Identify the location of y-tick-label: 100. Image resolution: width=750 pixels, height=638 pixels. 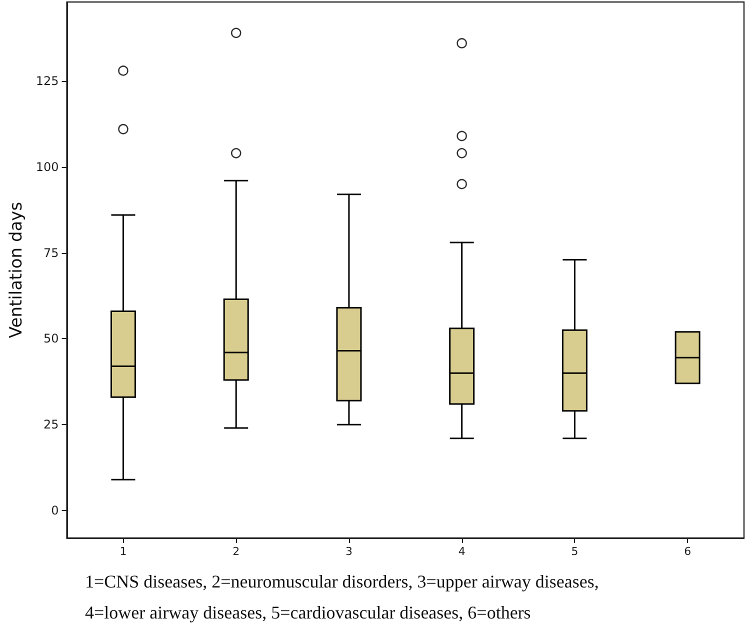
(47, 167).